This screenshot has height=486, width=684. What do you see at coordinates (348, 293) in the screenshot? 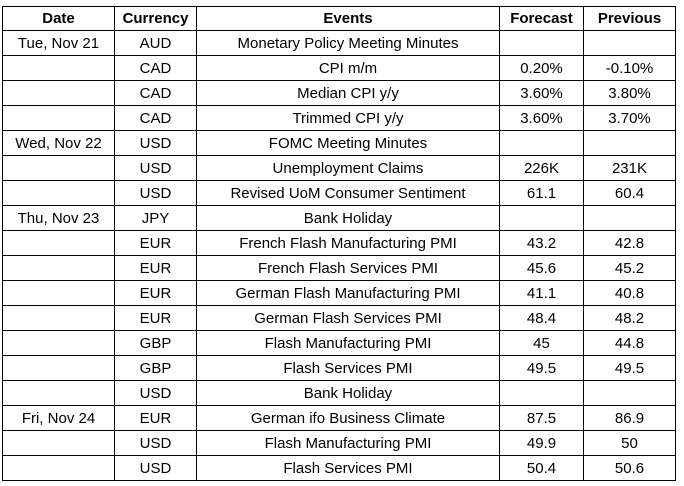
I see `event-cell: German Flash Manufacturing PMI` at bounding box center [348, 293].